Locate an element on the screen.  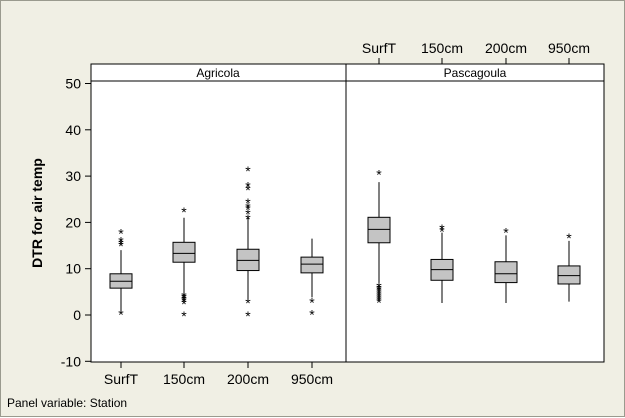
strip-label-pascagoula: Pascagoula is located at coordinates (475, 73).